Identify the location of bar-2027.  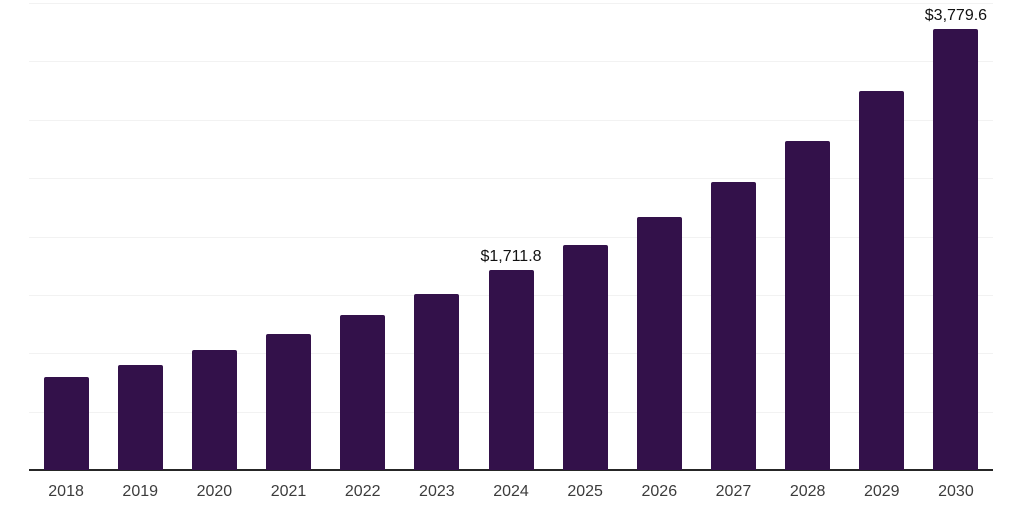
(733, 326).